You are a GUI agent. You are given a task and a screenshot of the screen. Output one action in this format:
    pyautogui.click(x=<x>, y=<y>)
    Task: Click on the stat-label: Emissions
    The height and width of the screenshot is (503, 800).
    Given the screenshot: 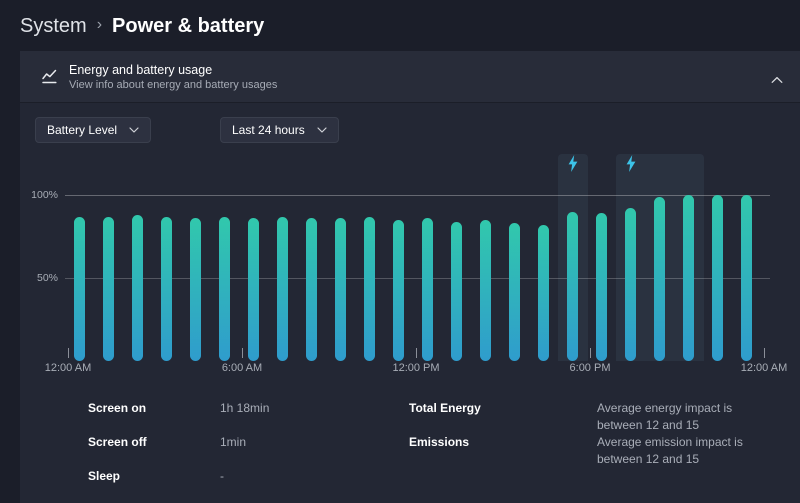 What is the action you would take?
    pyautogui.click(x=439, y=442)
    